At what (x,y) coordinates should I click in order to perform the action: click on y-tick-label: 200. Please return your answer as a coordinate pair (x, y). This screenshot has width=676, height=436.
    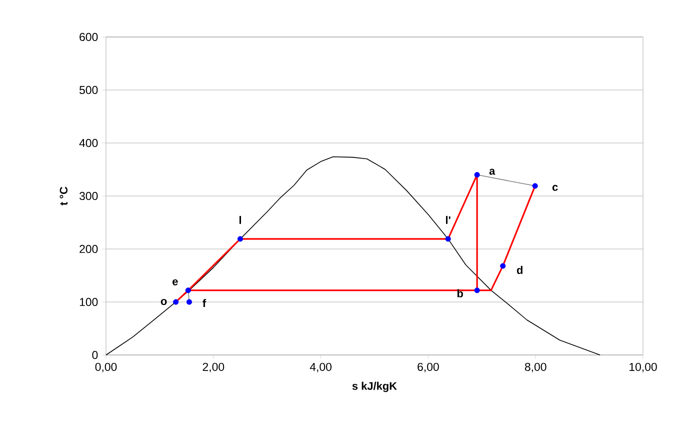
    Looking at the image, I should click on (89, 249).